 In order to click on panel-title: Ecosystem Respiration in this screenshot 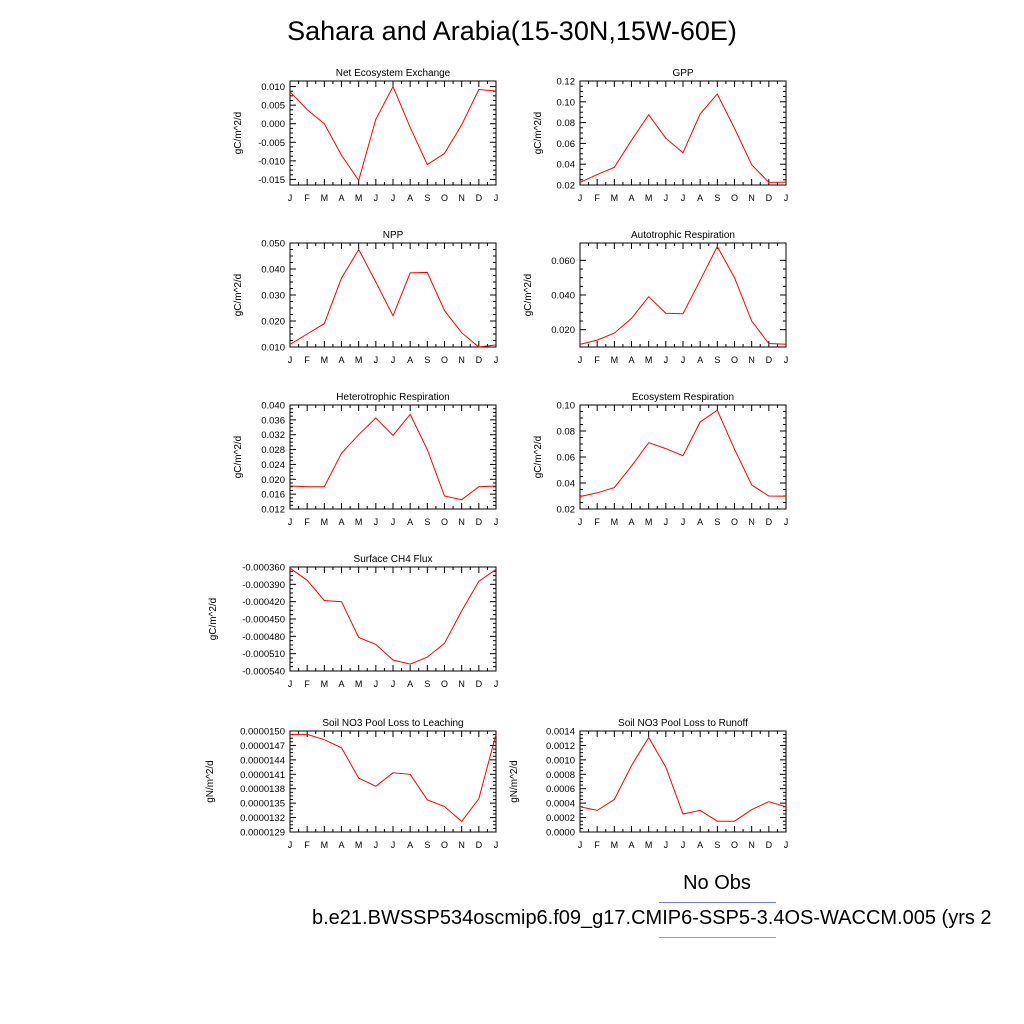, I will do `click(683, 397)`.